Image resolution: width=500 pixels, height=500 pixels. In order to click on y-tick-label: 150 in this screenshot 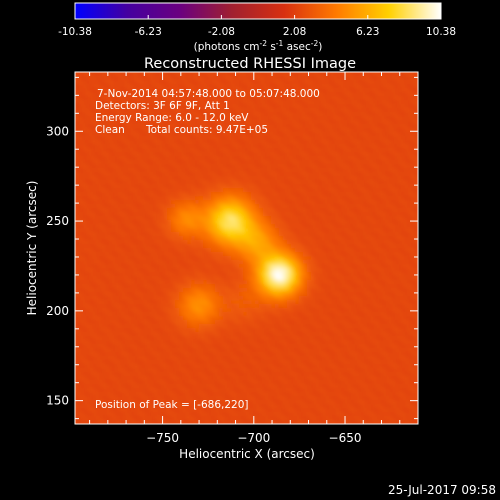, I will do `click(57, 401)`.